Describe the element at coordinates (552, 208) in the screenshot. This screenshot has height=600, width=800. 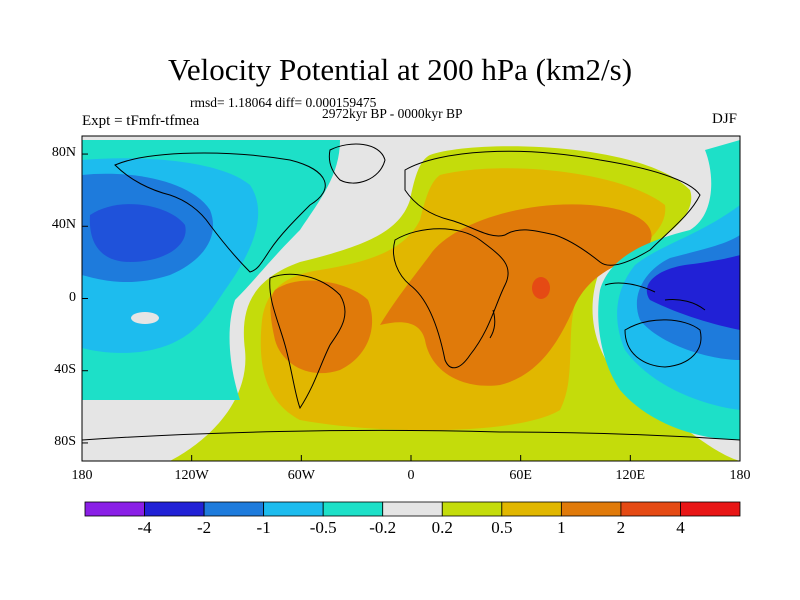
I see `coast-eurasia` at that location.